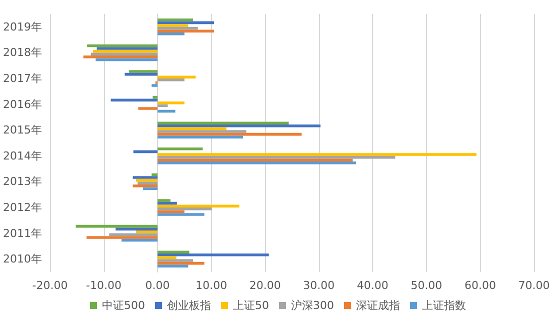 The width and height of the screenshot is (556, 320). I want to click on y-tick-label: 2016年, so click(22, 104).